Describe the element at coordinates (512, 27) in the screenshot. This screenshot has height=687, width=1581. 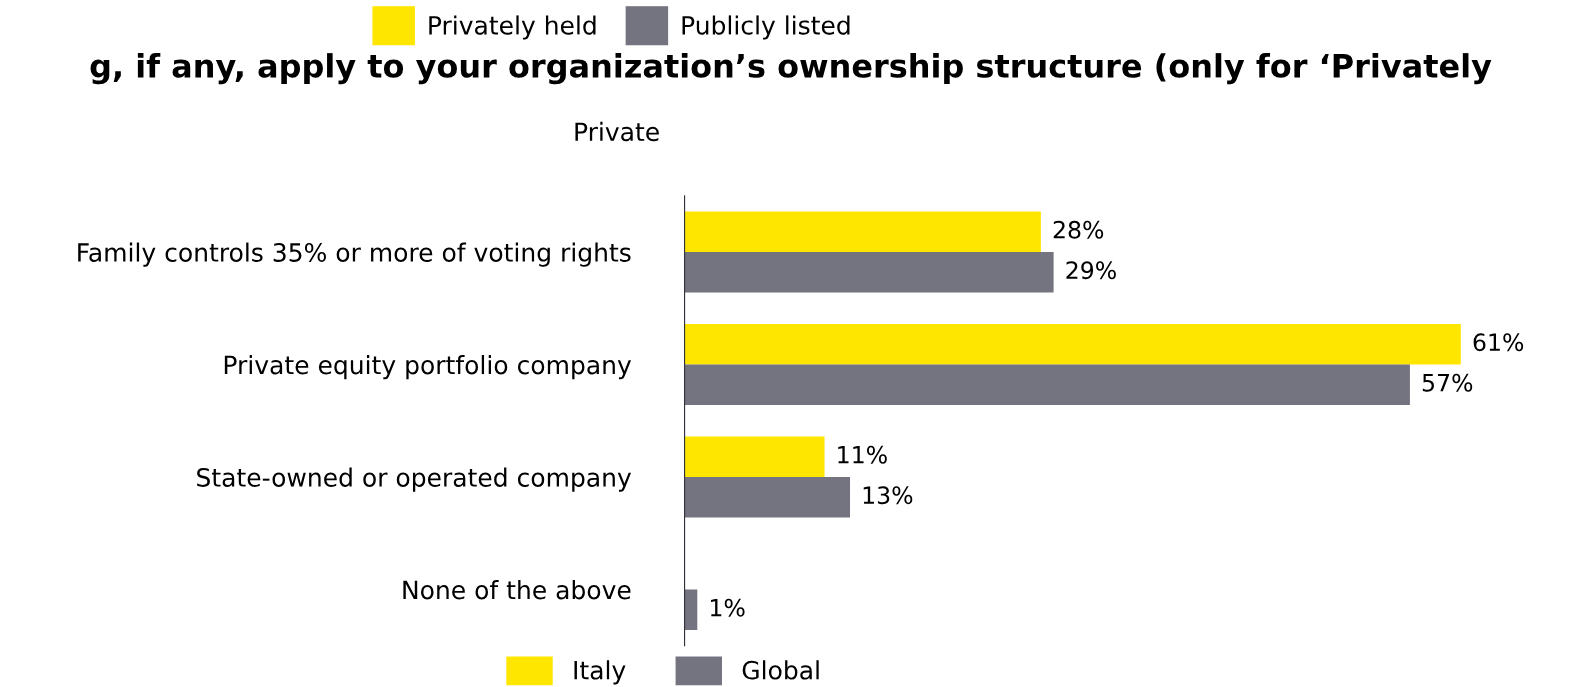
I see `text: Privately held` at that location.